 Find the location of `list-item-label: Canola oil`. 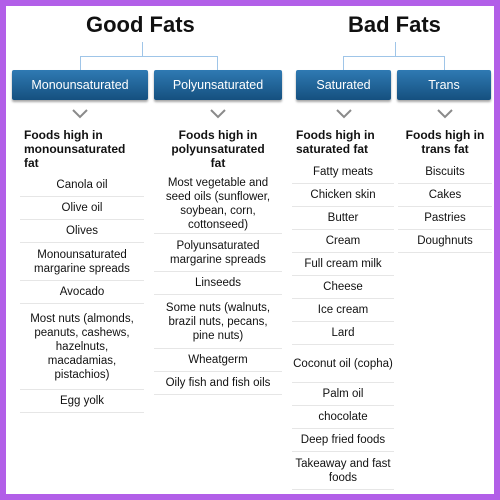

list-item-label: Canola oil is located at coordinates (82, 185).